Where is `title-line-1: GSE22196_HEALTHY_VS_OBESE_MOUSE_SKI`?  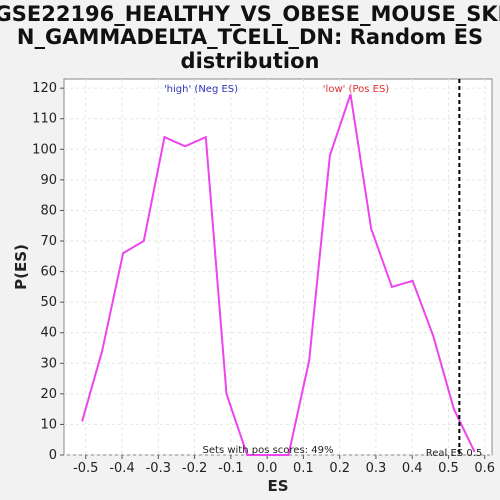
title-line-1: GSE22196_HEALTHY_VS_OBESE_MOUSE_SKI is located at coordinates (250, 14).